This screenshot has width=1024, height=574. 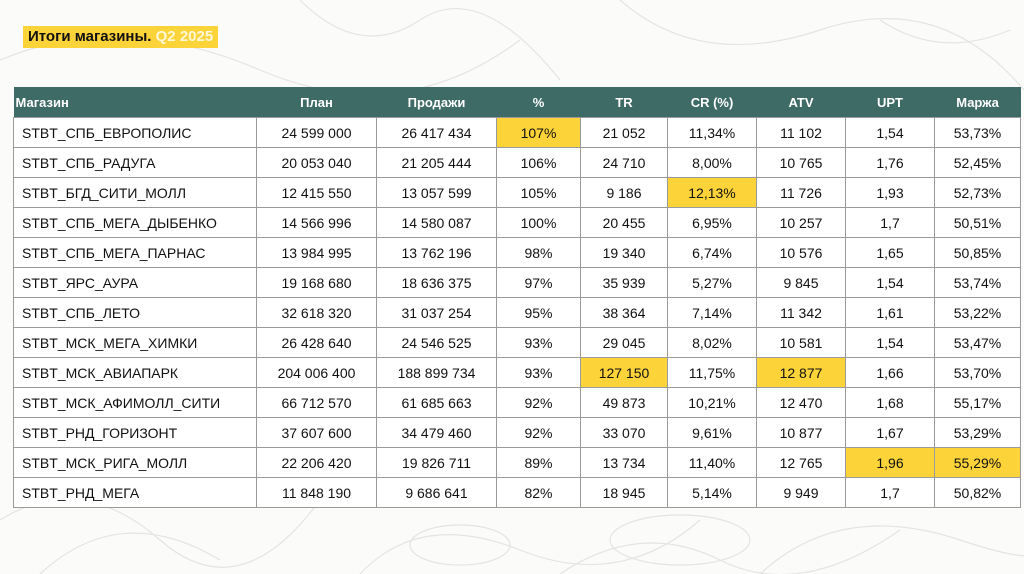 I want to click on cell-plan: 66 712 570, so click(x=316, y=402).